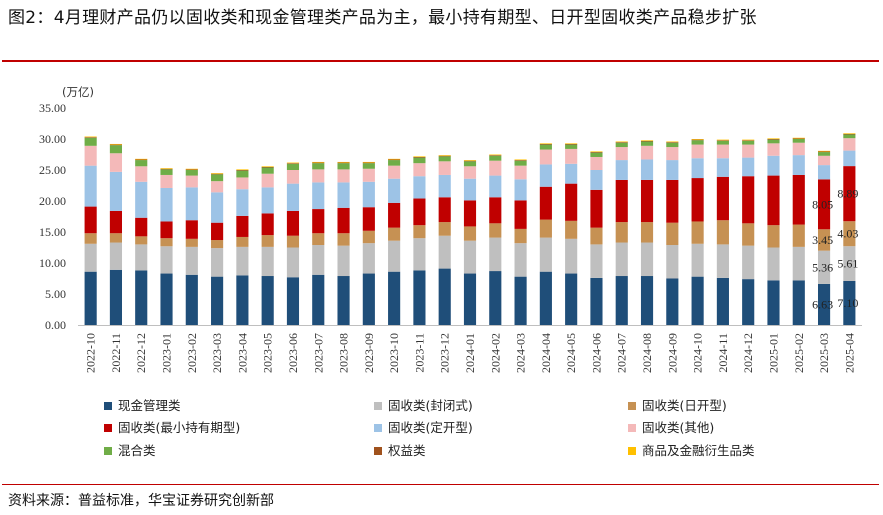  Describe the element at coordinates (137, 450) in the screenshot. I see `legend-label: 混合类` at that location.